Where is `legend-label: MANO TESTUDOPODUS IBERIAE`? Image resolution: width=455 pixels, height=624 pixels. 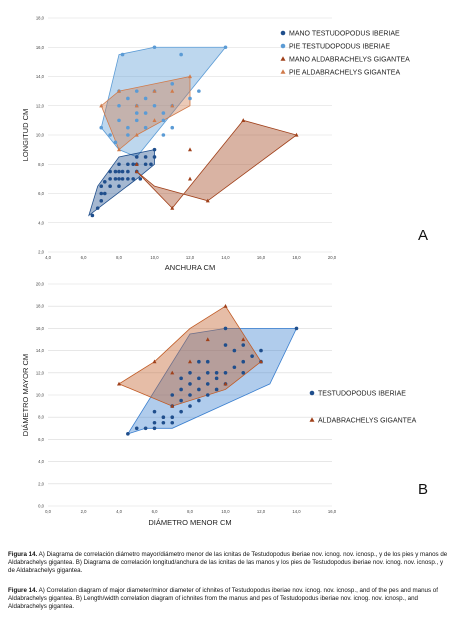 legend-label: MANO TESTUDOPODUS IBERIAE is located at coordinates (344, 33).